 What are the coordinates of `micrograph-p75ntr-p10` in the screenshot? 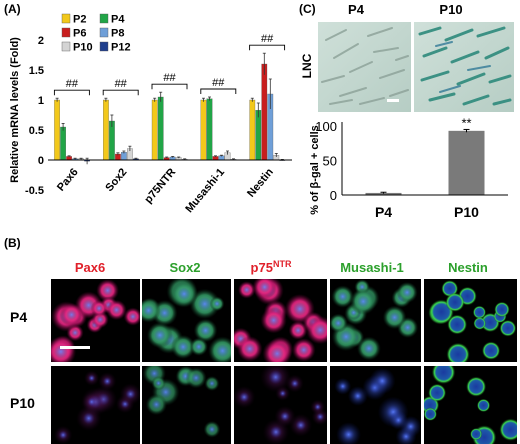 It's located at (280, 405).